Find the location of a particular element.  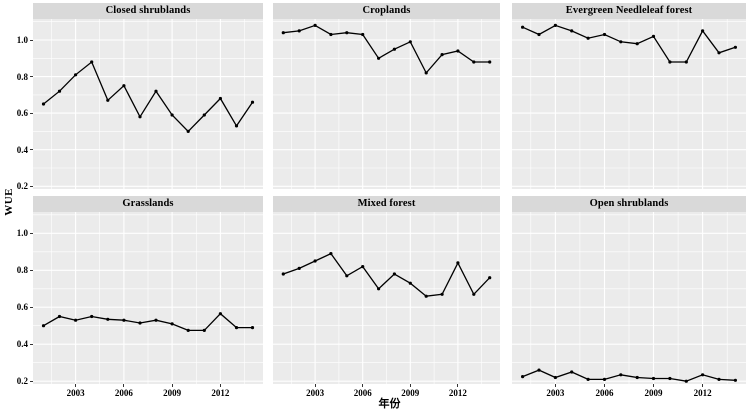

facet-strip-title: Grasslands is located at coordinates (148, 204).